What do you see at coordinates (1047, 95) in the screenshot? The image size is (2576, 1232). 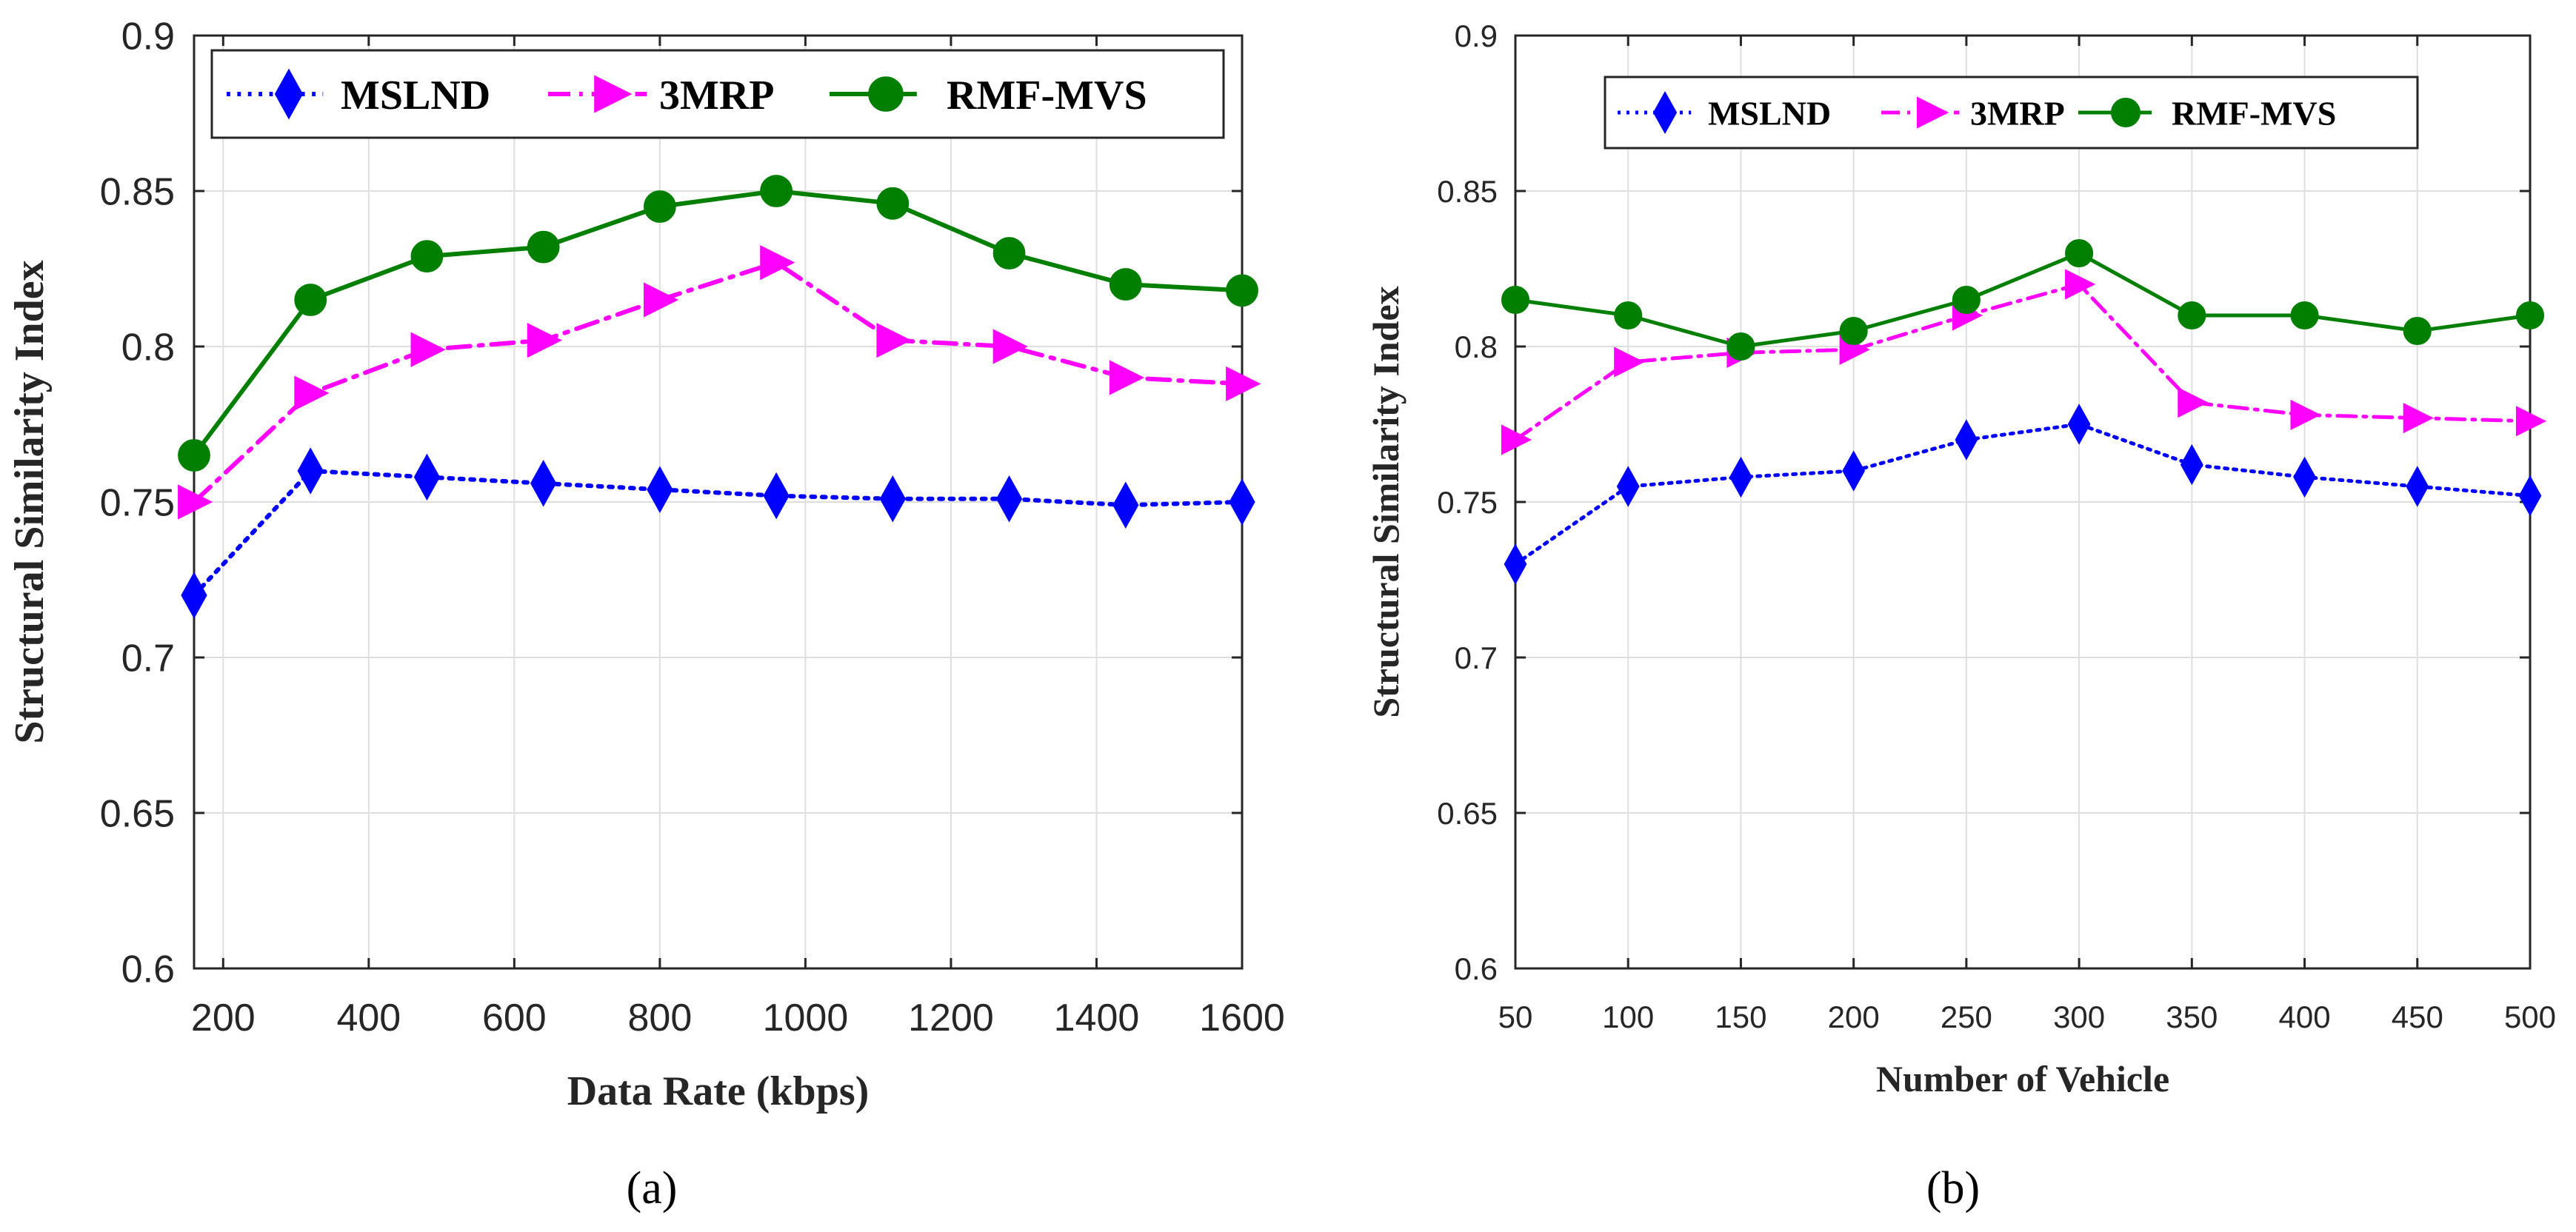 I see `legend-label: RMF-MVS` at bounding box center [1047, 95].